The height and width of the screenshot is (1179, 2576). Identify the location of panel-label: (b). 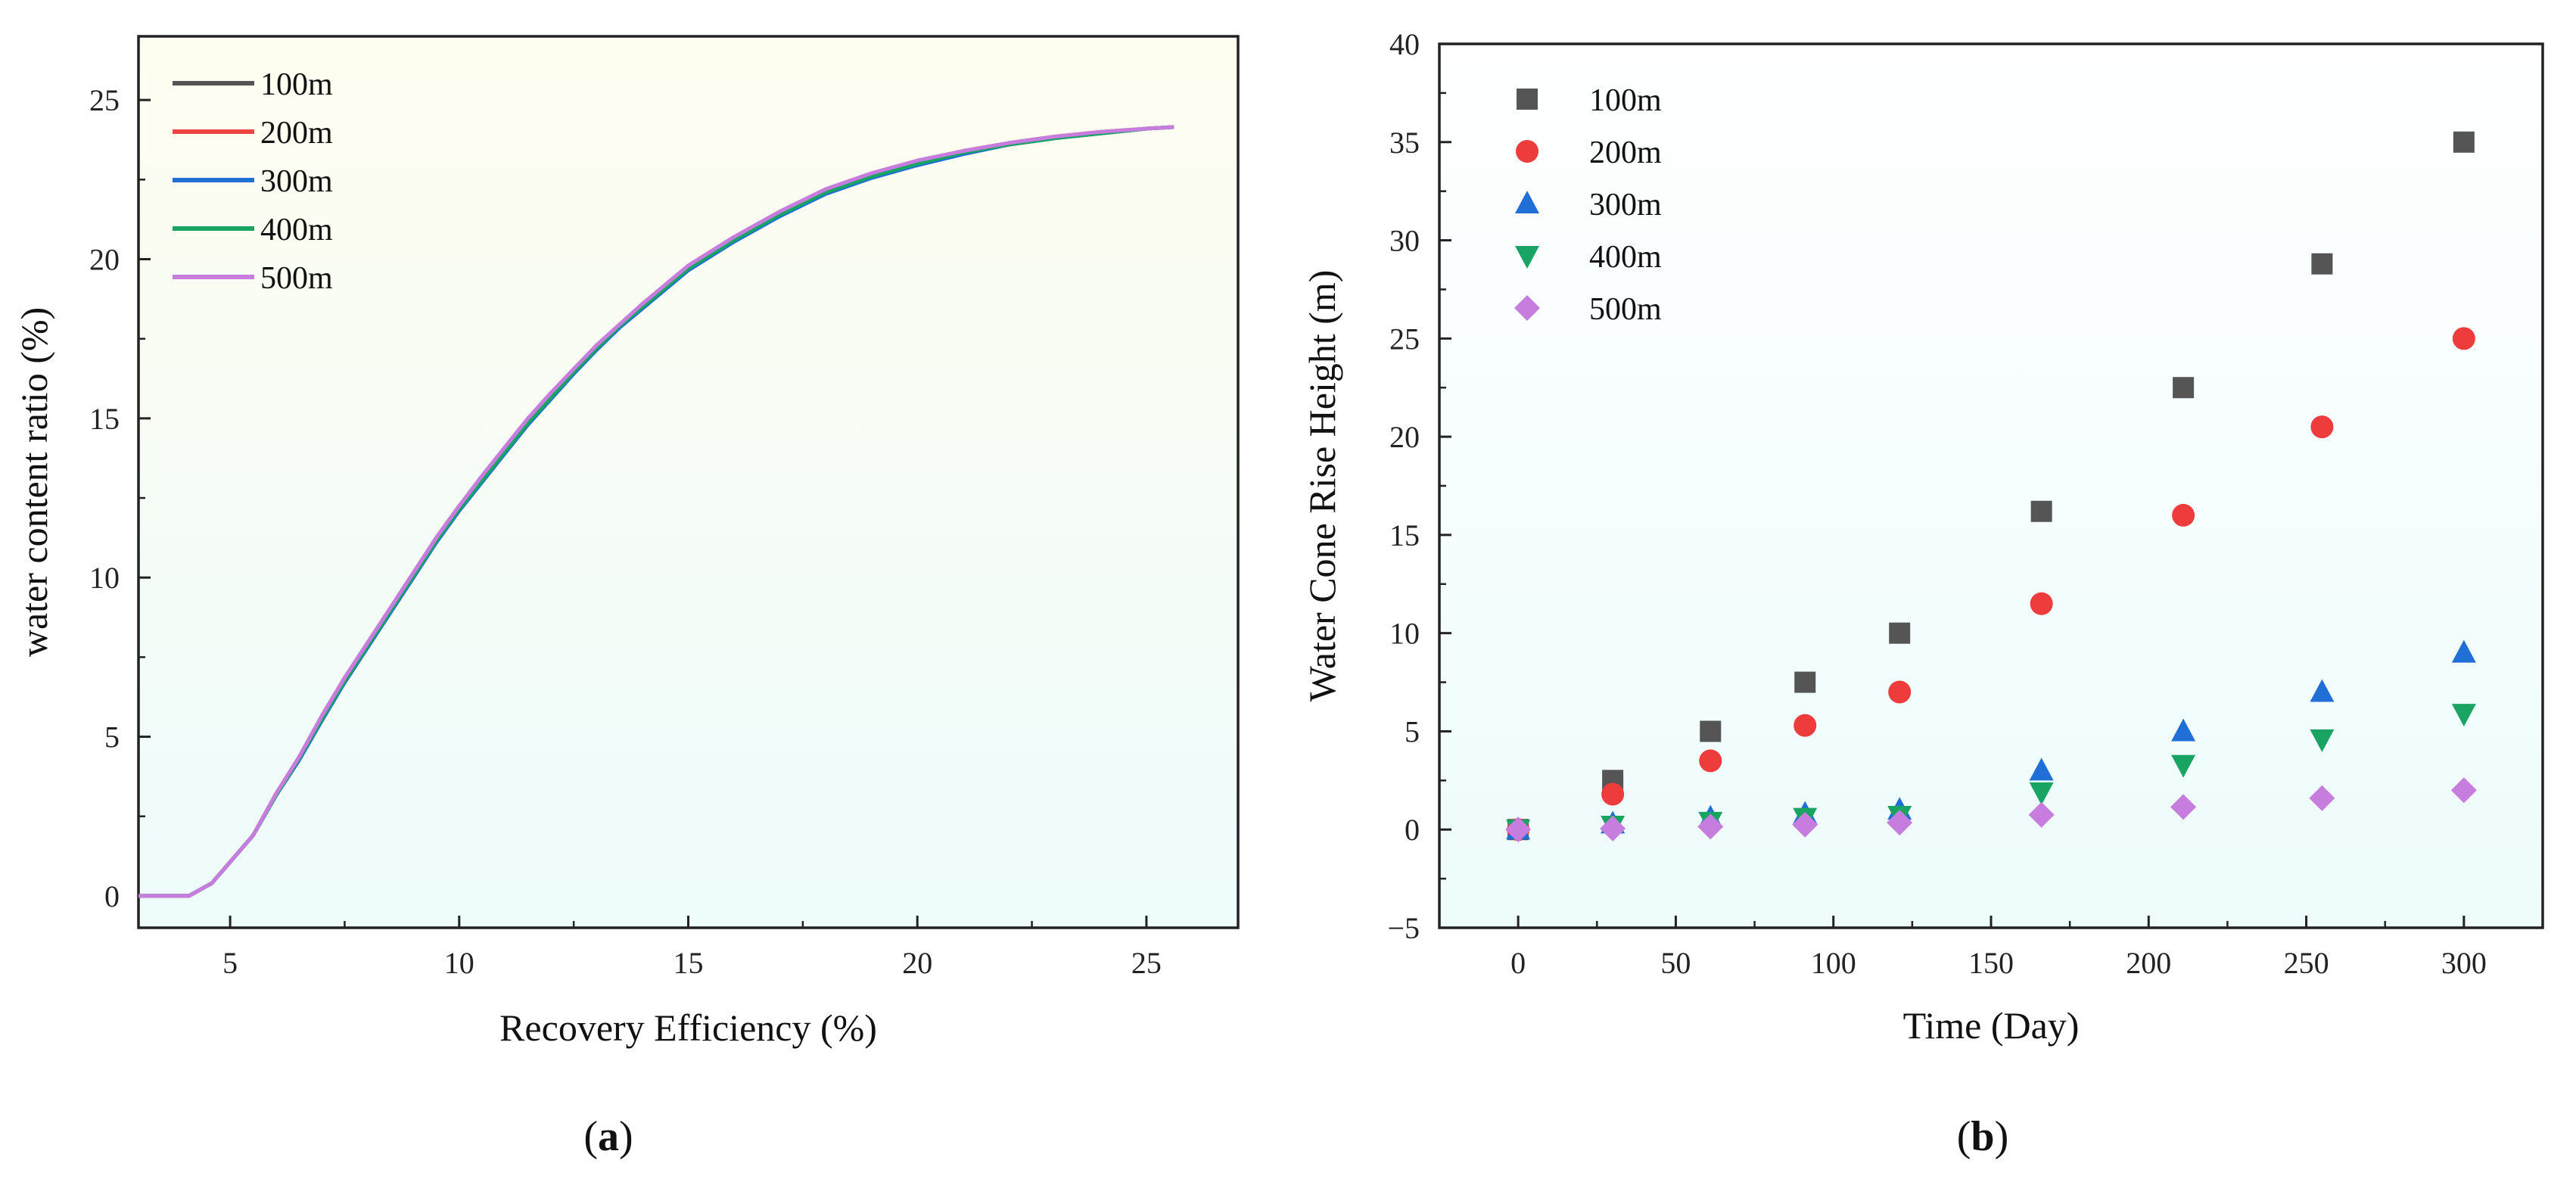
(1982, 1136).